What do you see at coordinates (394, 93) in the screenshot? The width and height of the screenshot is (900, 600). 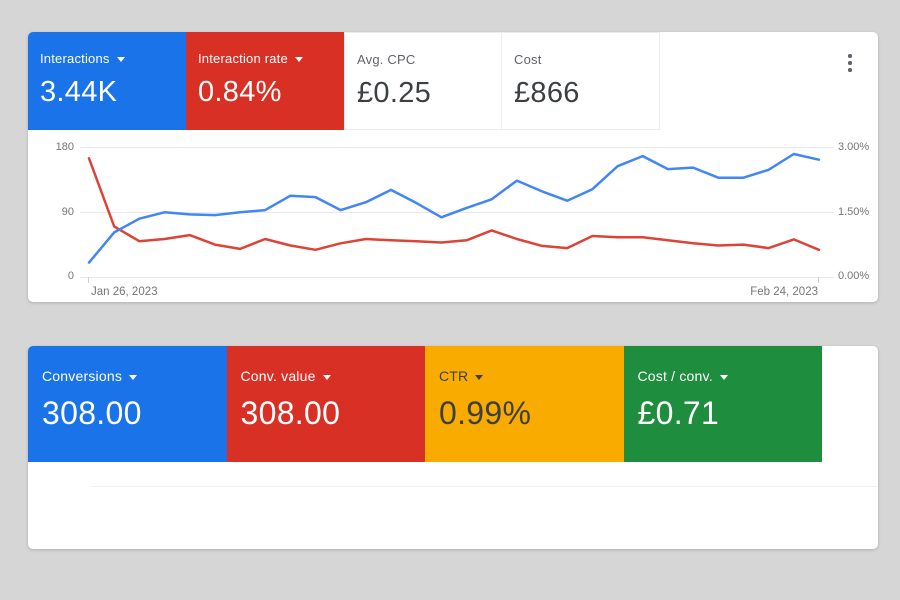 I see `metric-value: £0.25` at bounding box center [394, 93].